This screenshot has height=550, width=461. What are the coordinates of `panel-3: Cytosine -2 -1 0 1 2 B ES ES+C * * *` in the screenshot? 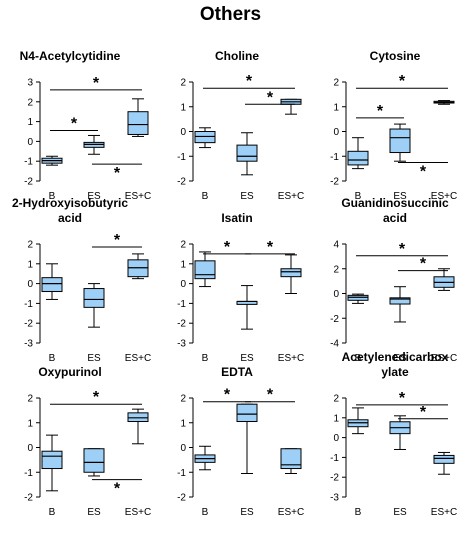 It's located at (393, 125).